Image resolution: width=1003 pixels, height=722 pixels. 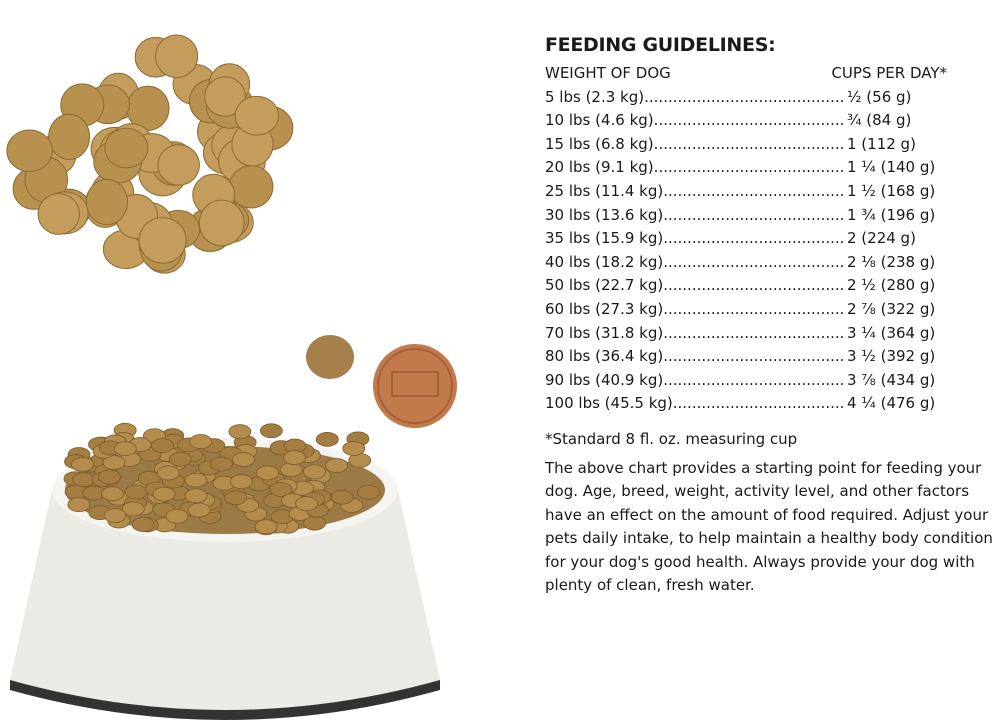 What do you see at coordinates (660, 45) in the screenshot?
I see `guidelines-title: FEEDING GUIDELINES:` at bounding box center [660, 45].